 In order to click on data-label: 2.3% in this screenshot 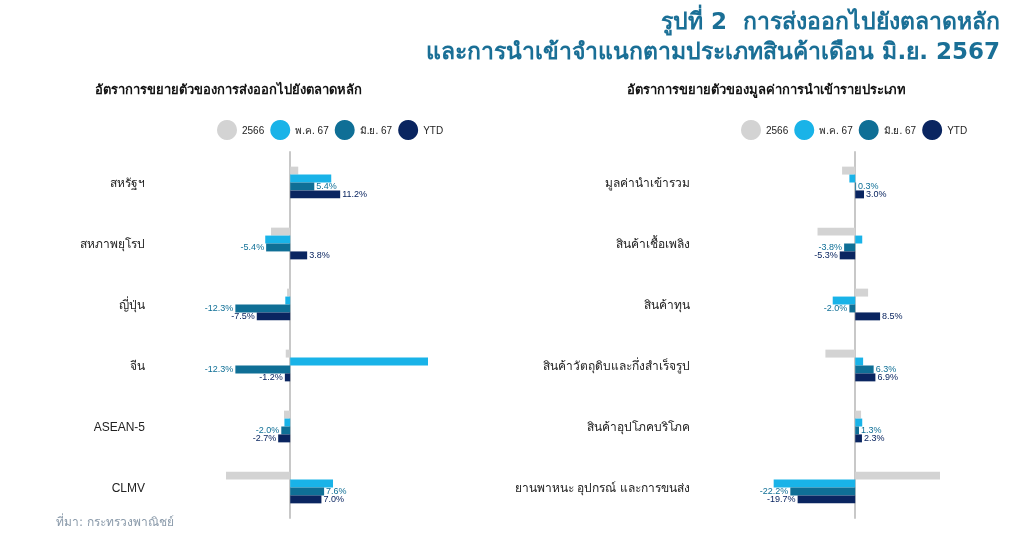, I will do `click(874, 438)`.